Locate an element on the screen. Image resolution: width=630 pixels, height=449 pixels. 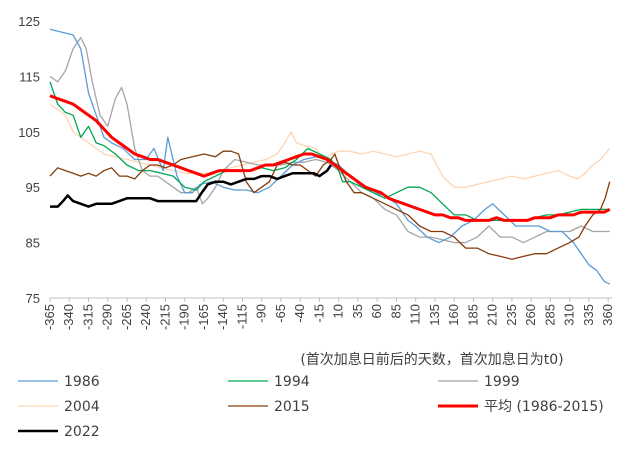
x-axis-title: (首次加息日前后的天数，首次加息日为t0) is located at coordinates (431, 359).